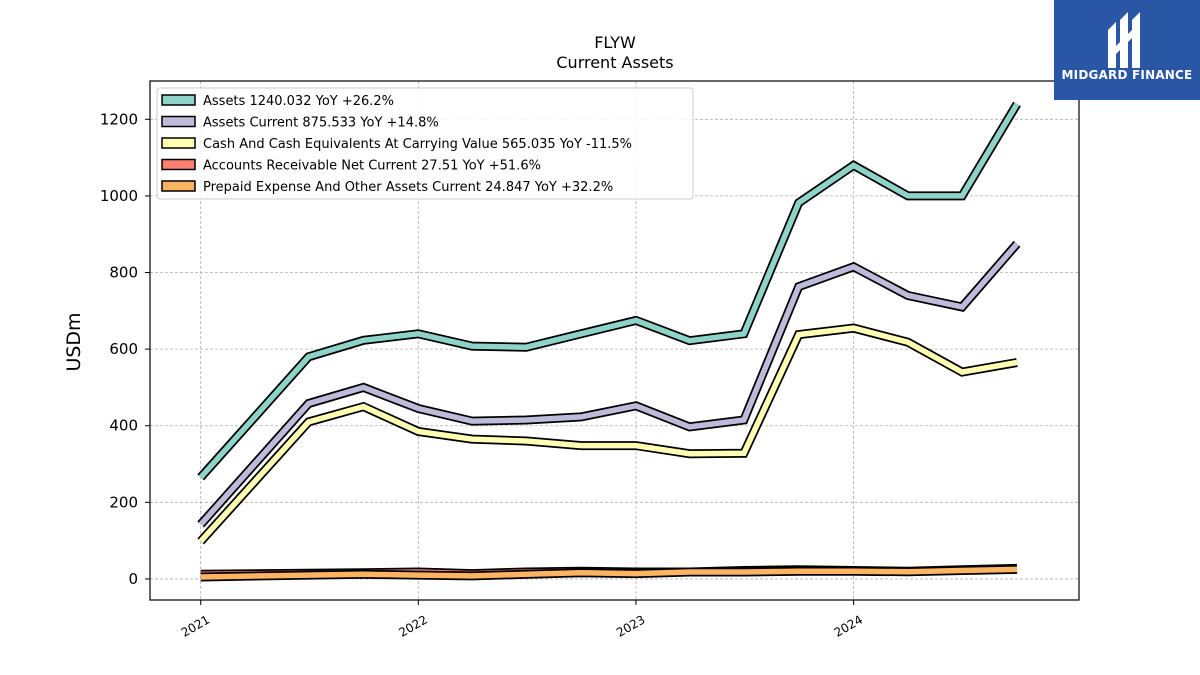  I want to click on x-tick-label: 2024, so click(848, 625).